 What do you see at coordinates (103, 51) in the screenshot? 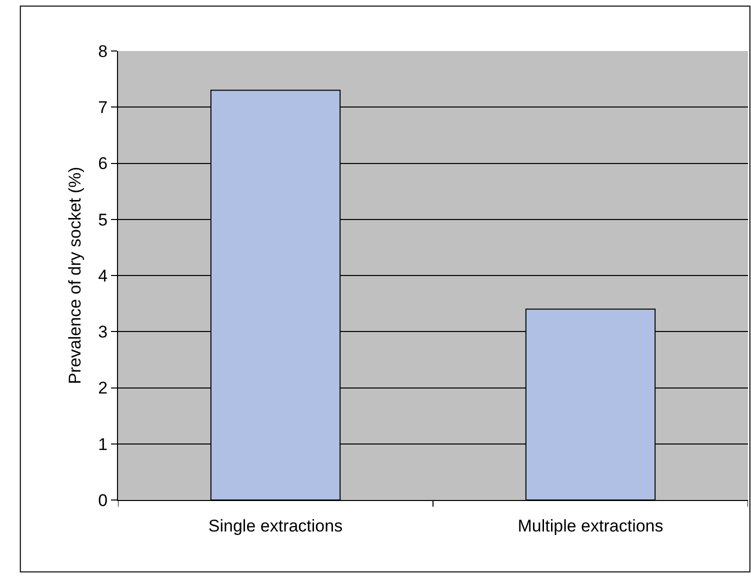
I see `y-tick-label: 8` at bounding box center [103, 51].